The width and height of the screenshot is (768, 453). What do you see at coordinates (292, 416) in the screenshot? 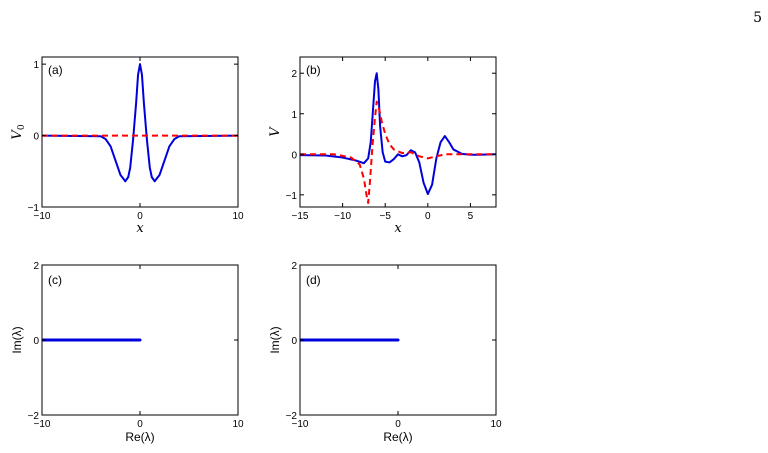
I see `panel-d-ytick-label: −2` at bounding box center [292, 416].